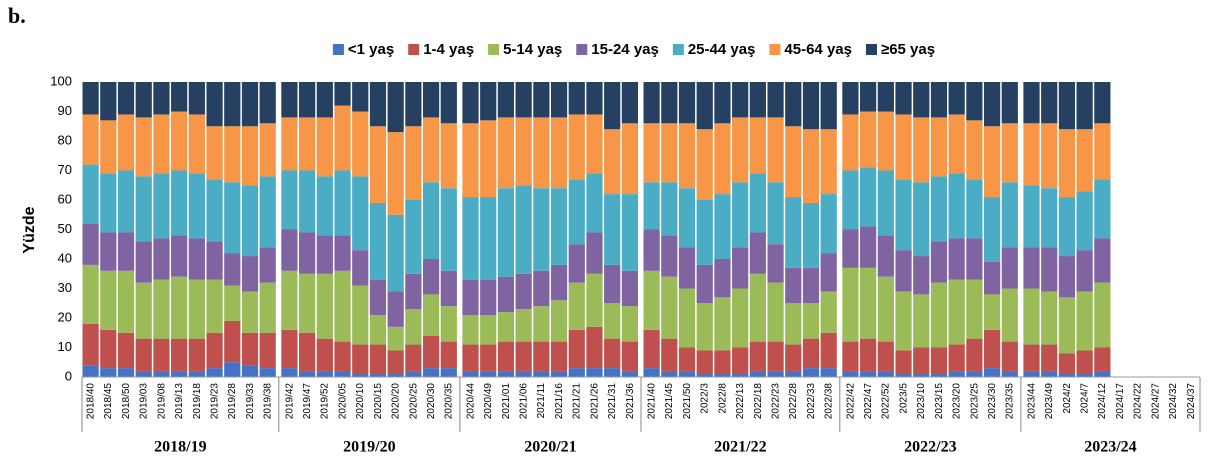 The height and width of the screenshot is (463, 1211). Describe the element at coordinates (449, 401) in the screenshot. I see `x-tick-label: 2020/35` at that location.